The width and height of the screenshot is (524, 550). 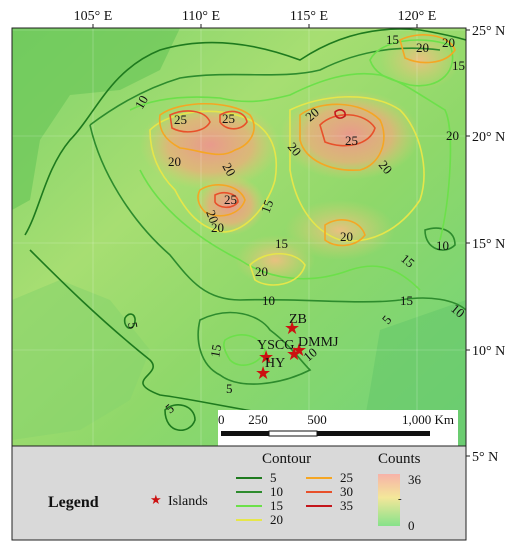 What do you see at coordinates (400, 499) in the screenshot?
I see `legend-counts-mid: -` at bounding box center [400, 499].